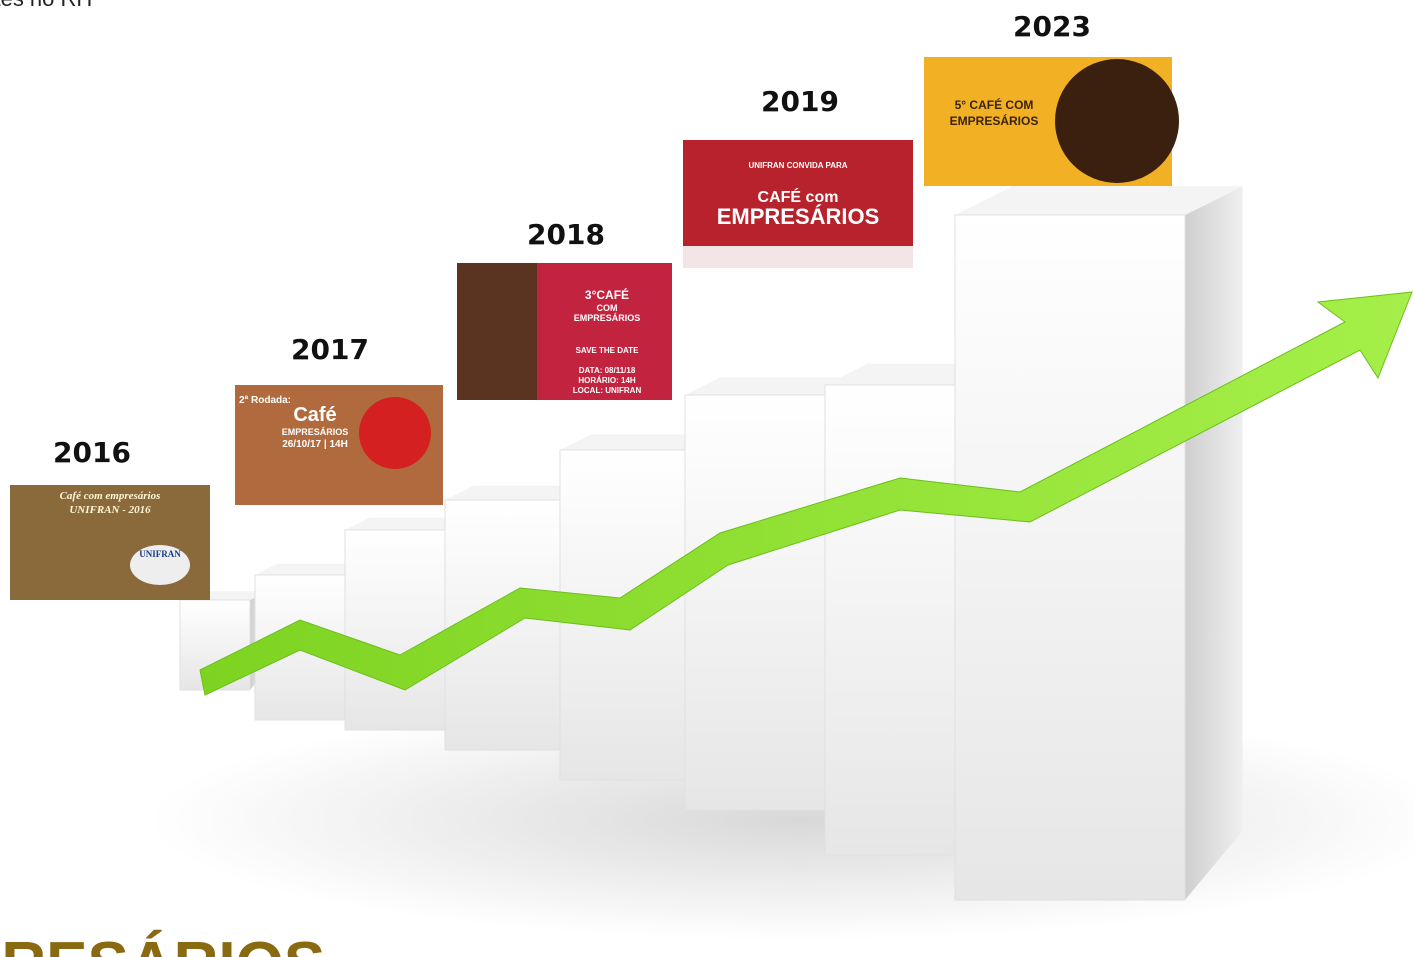 Image resolution: width=1414 pixels, height=957 pixels. What do you see at coordinates (607, 308) in the screenshot?
I see `poster-text: COM` at bounding box center [607, 308].